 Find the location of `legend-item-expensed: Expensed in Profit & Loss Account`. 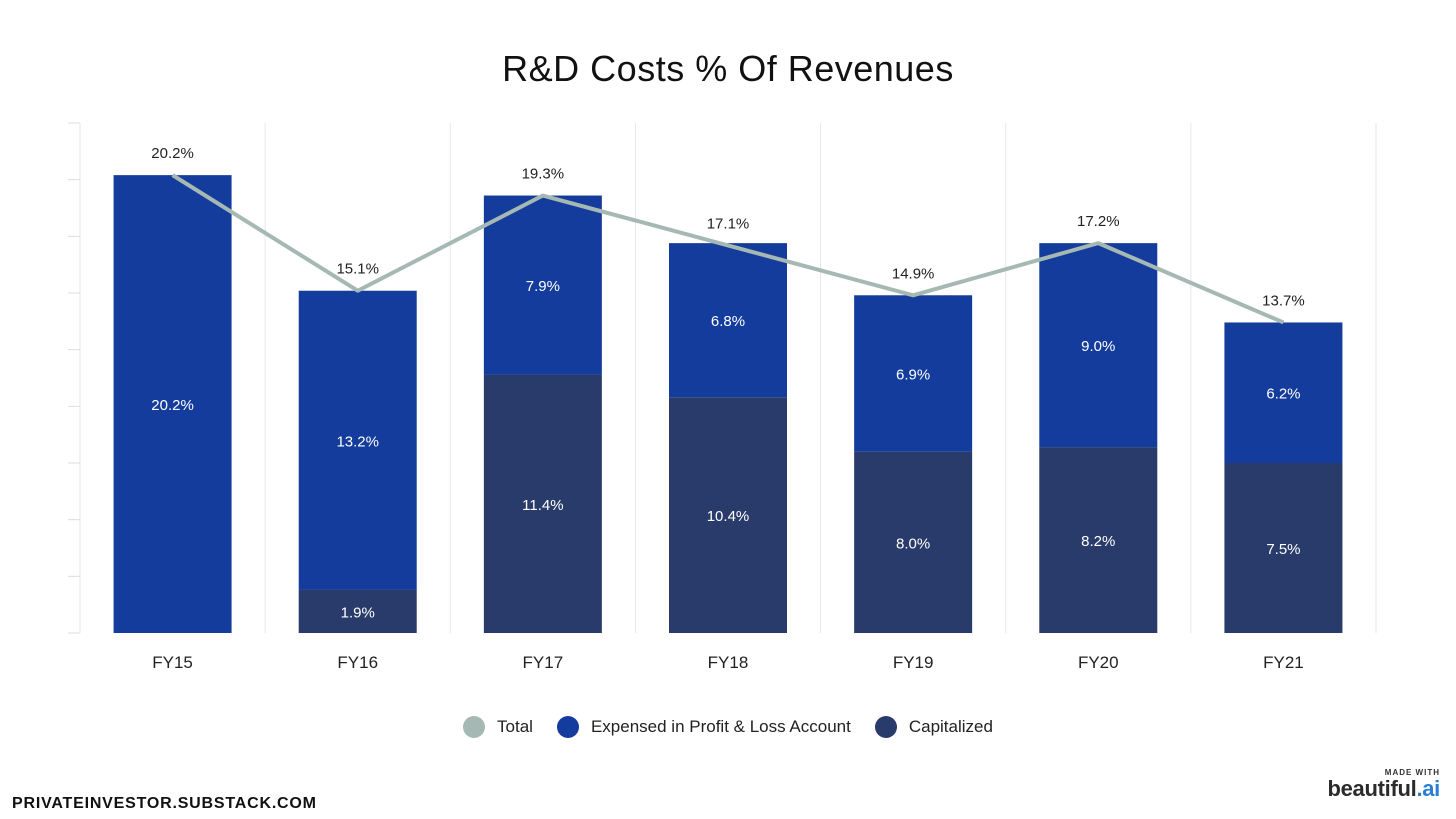

legend-item-expensed: Expensed in Profit & Loss Account is located at coordinates (703, 727).